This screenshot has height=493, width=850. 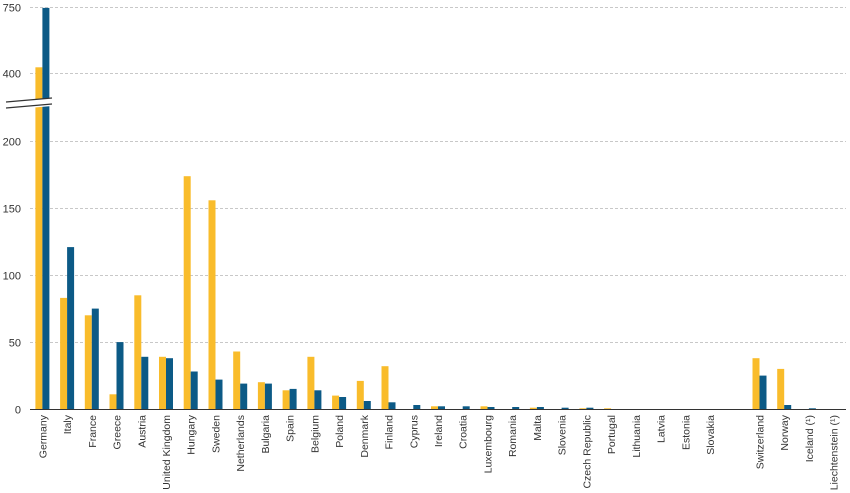 I want to click on x-tick-label: Bulgaria, so click(x=266, y=434).